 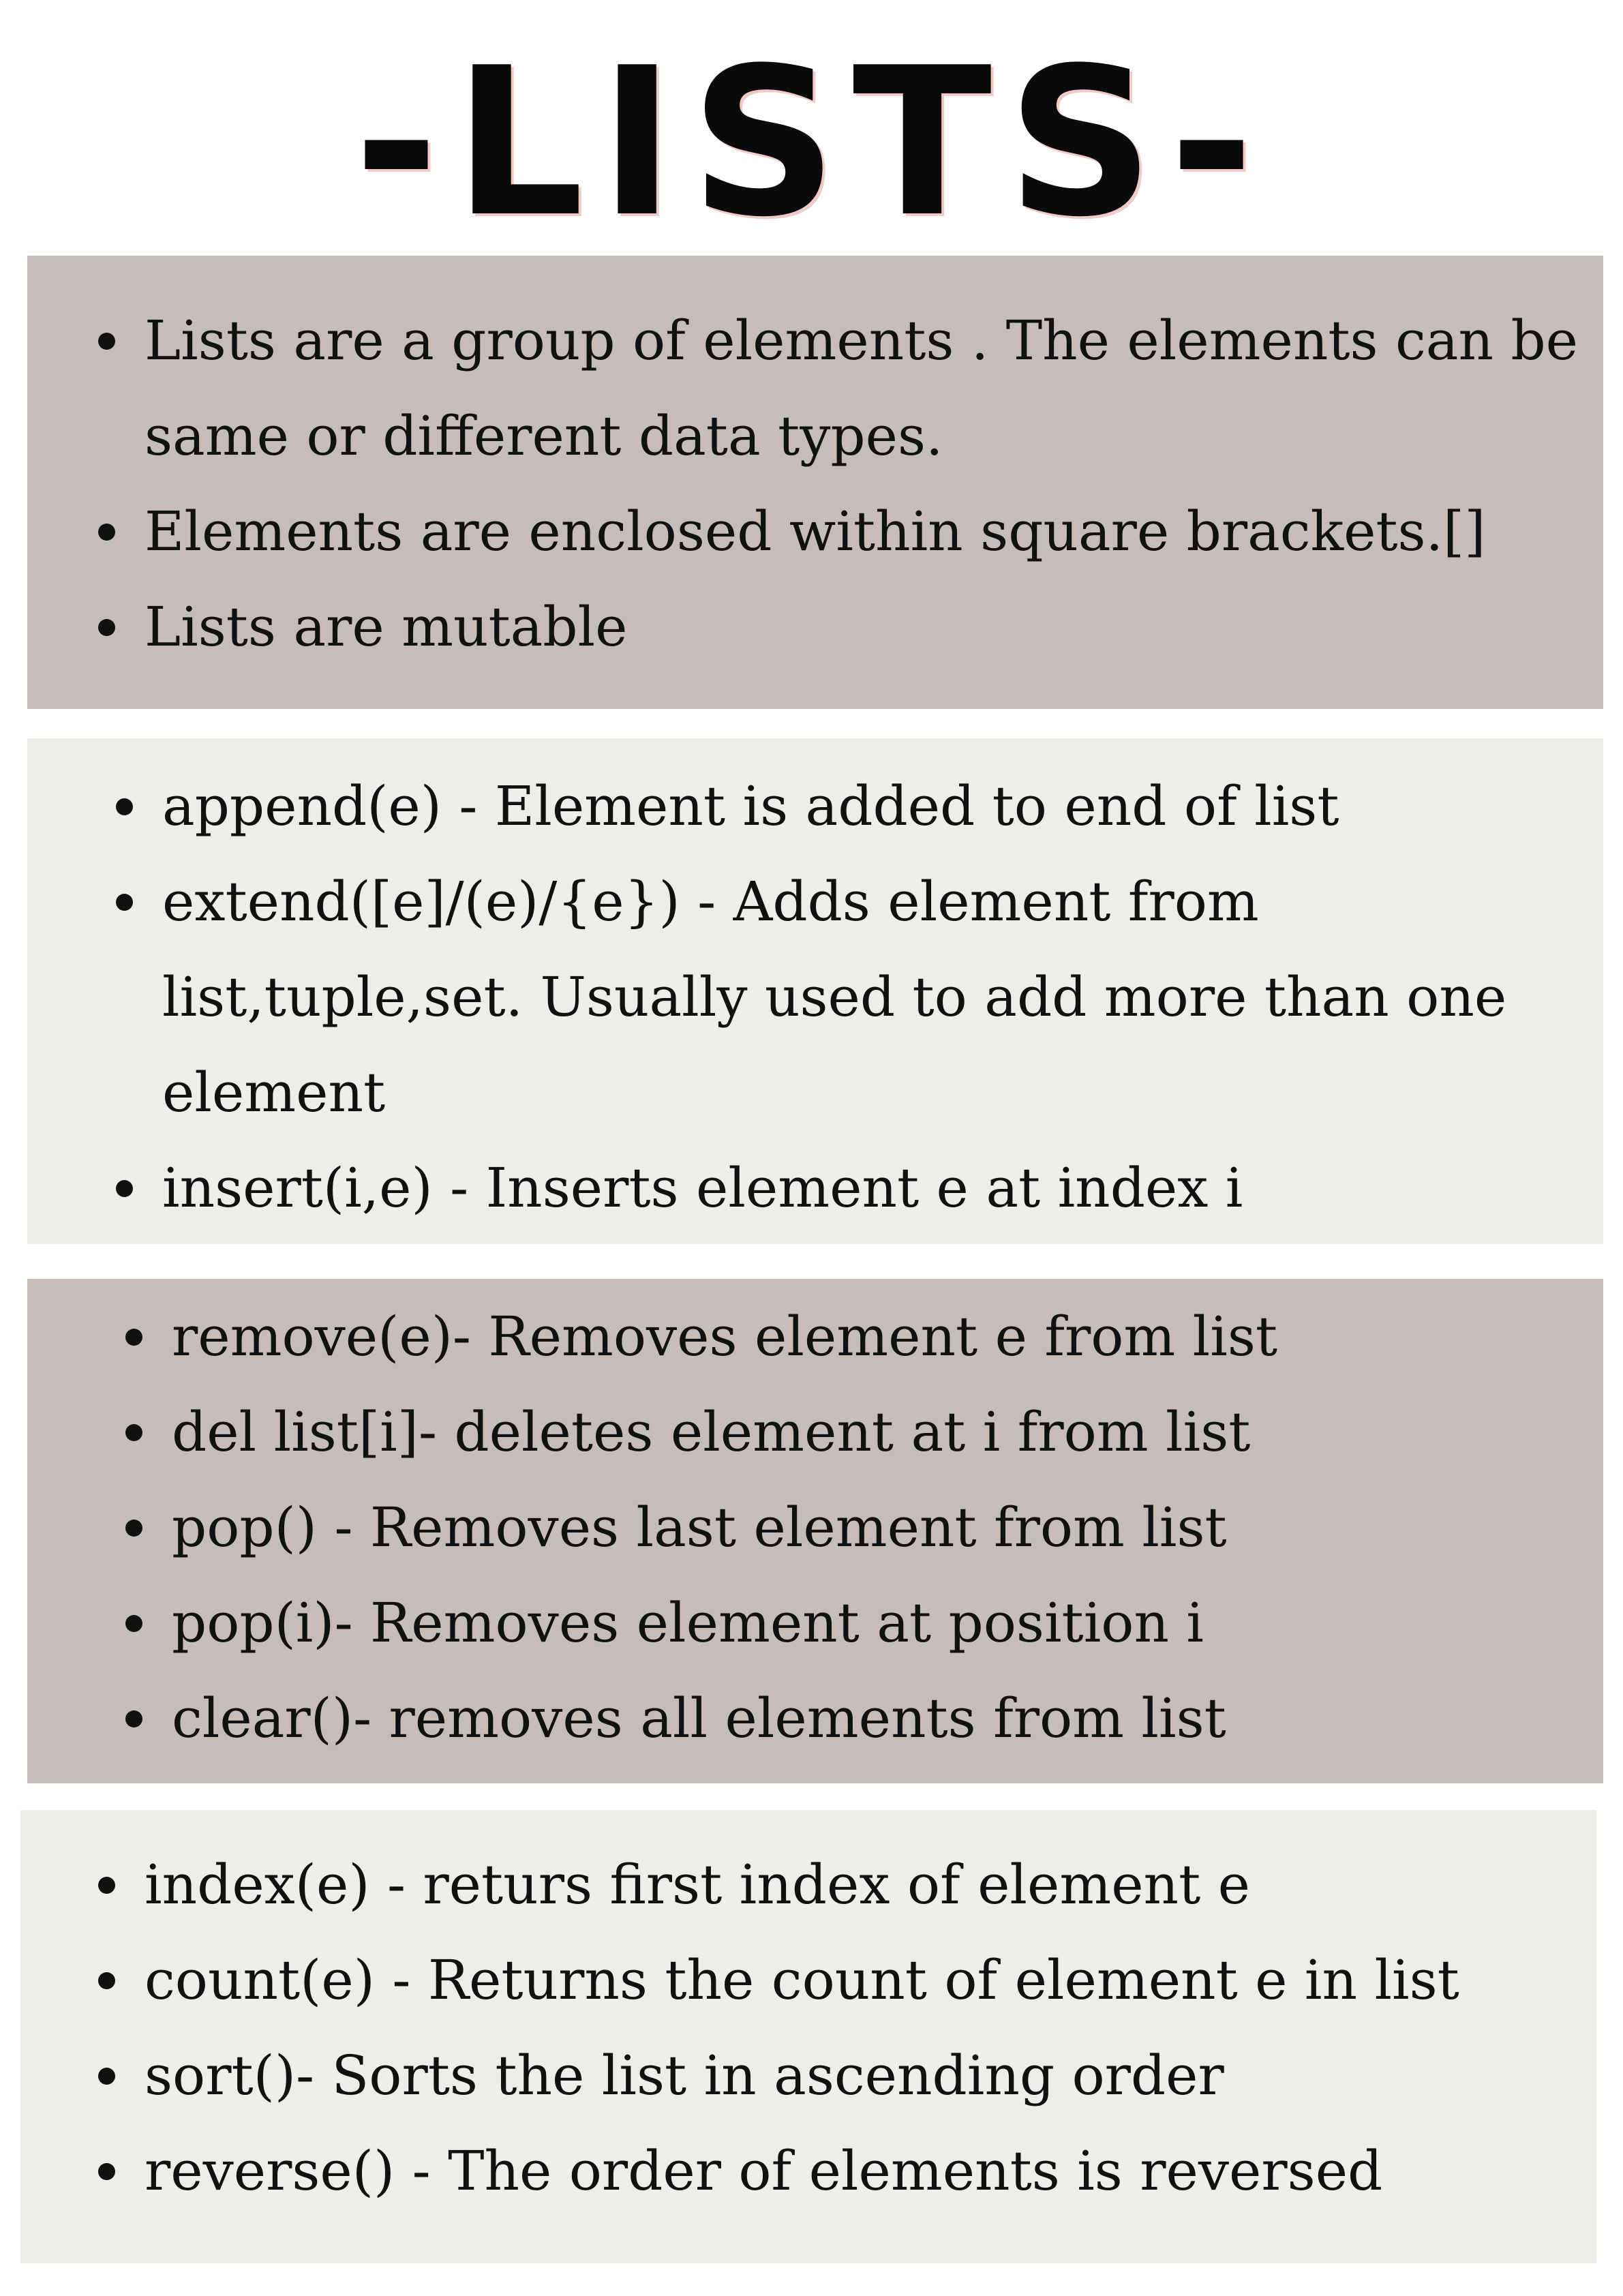 What do you see at coordinates (844, 627) in the screenshot?
I see `list-item: Lists are mutable` at bounding box center [844, 627].